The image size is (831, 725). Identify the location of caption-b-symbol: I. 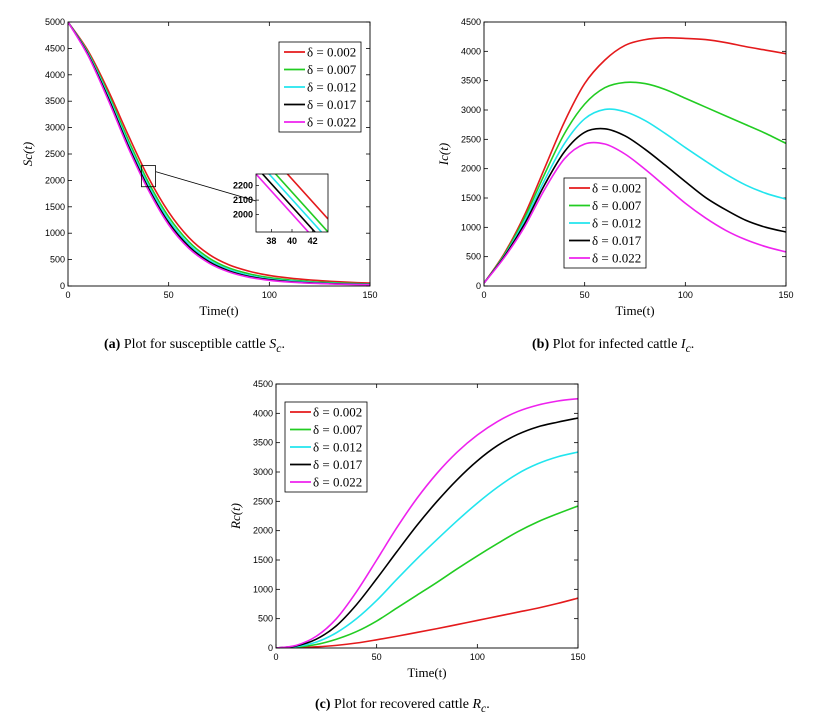
(683, 344).